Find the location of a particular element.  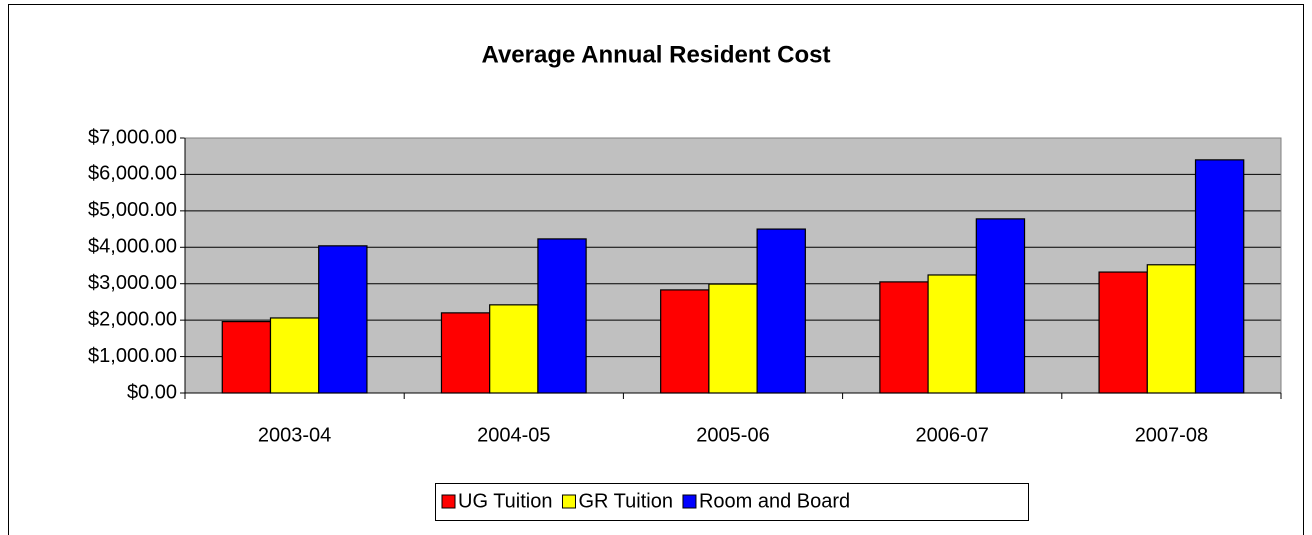

y-tick-label: $7,000.00 is located at coordinates (132, 137).